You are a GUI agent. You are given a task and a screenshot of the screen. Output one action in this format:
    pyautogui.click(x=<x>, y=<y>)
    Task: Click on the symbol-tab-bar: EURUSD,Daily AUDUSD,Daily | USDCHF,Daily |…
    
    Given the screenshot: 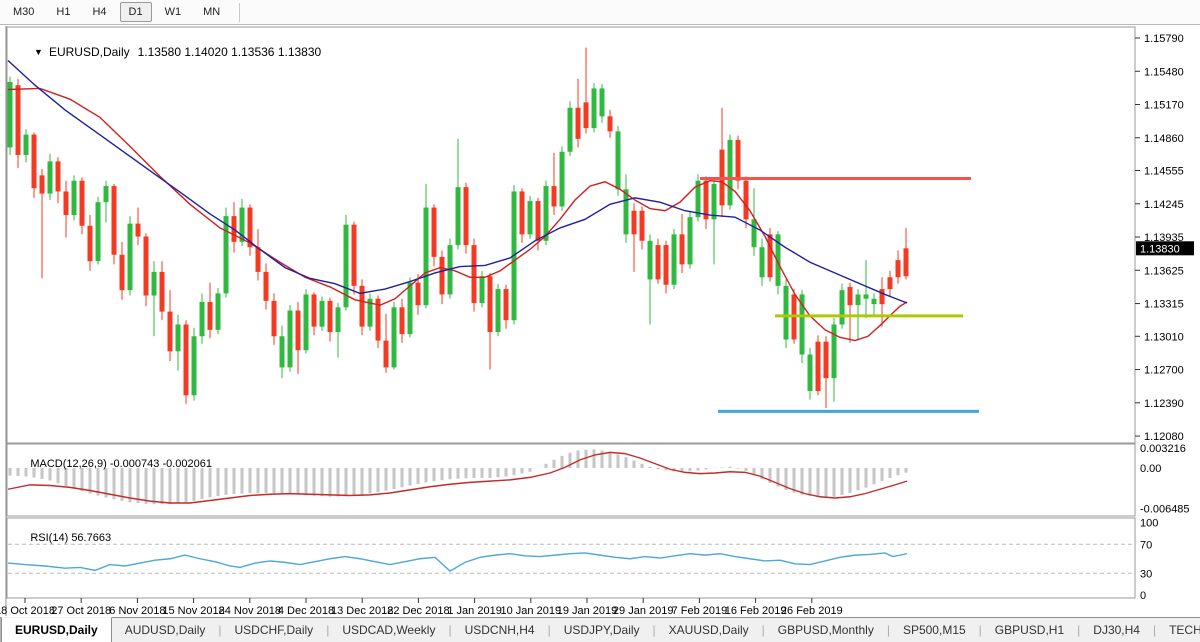 What is the action you would take?
    pyautogui.click(x=600, y=629)
    